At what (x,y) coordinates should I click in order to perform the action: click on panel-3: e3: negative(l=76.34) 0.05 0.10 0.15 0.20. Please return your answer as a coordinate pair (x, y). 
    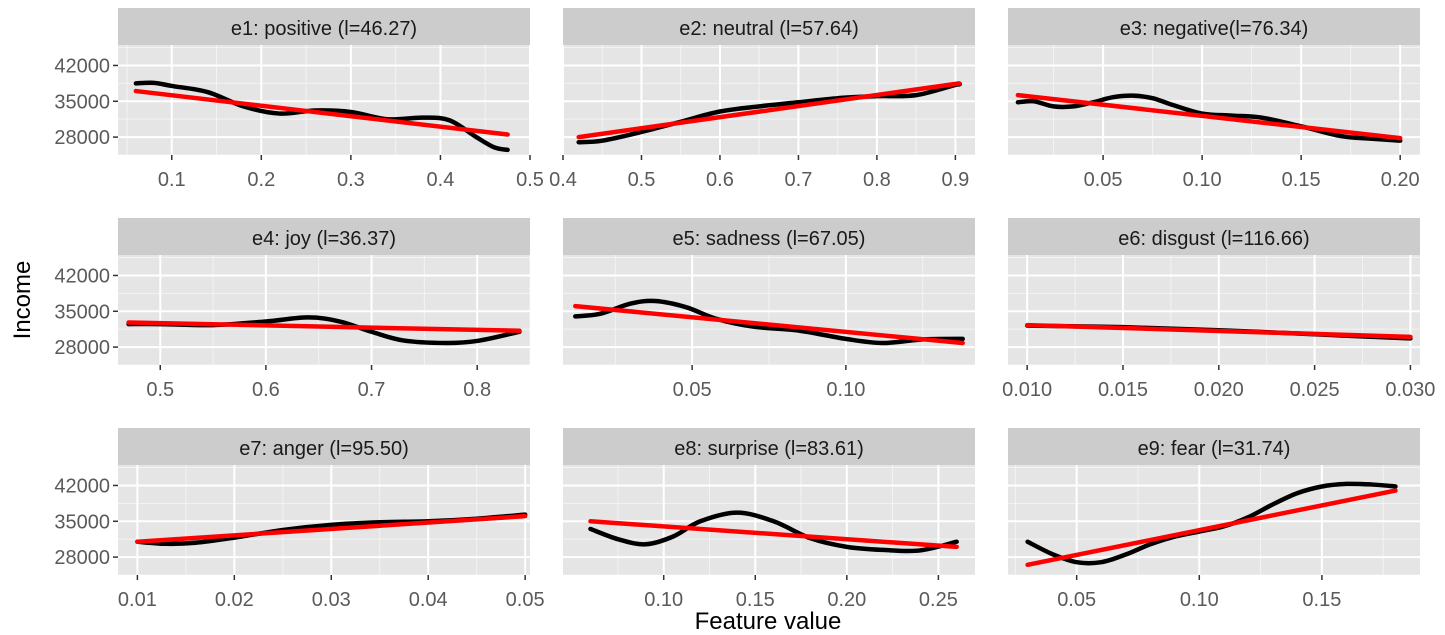
    Looking at the image, I should click on (1214, 99).